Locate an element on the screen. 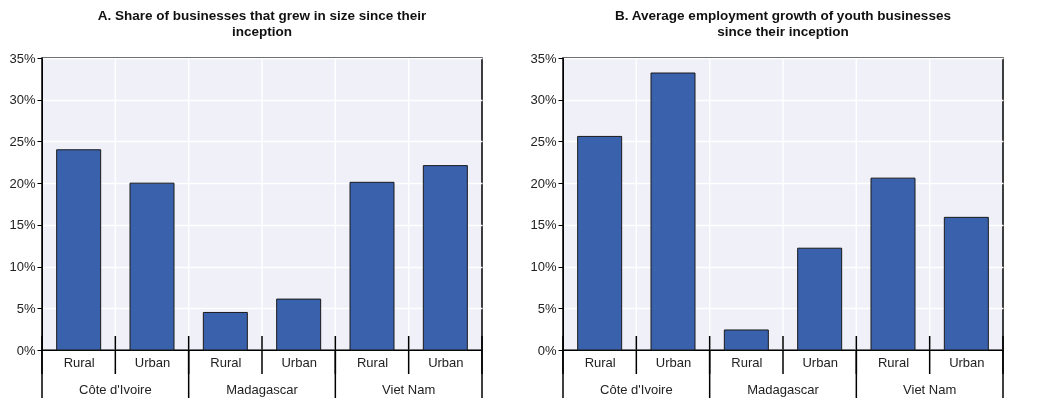 This screenshot has height=419, width=1056. chart-title: B. Average employment growth of youth businesses since their inception is located at coordinates (783, 23).